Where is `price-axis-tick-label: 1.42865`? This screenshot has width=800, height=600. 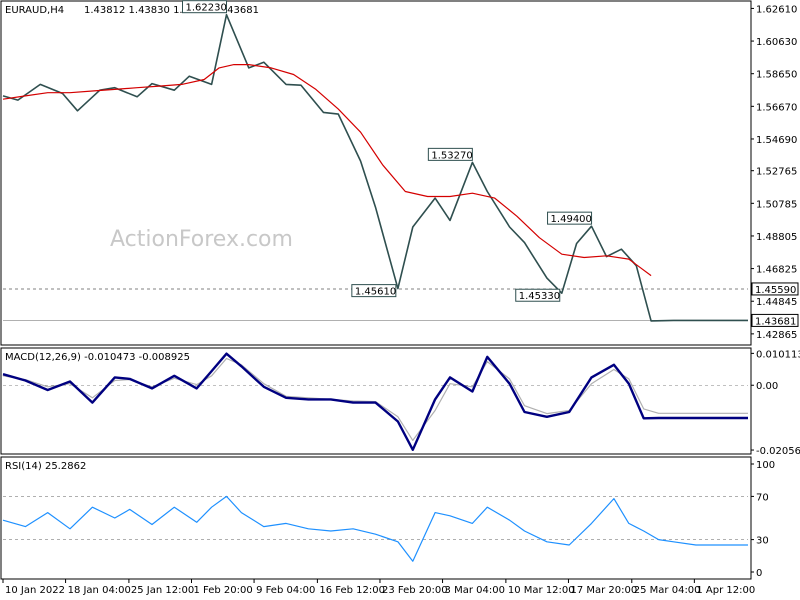 price-axis-tick-label: 1.42865 is located at coordinates (776, 335).